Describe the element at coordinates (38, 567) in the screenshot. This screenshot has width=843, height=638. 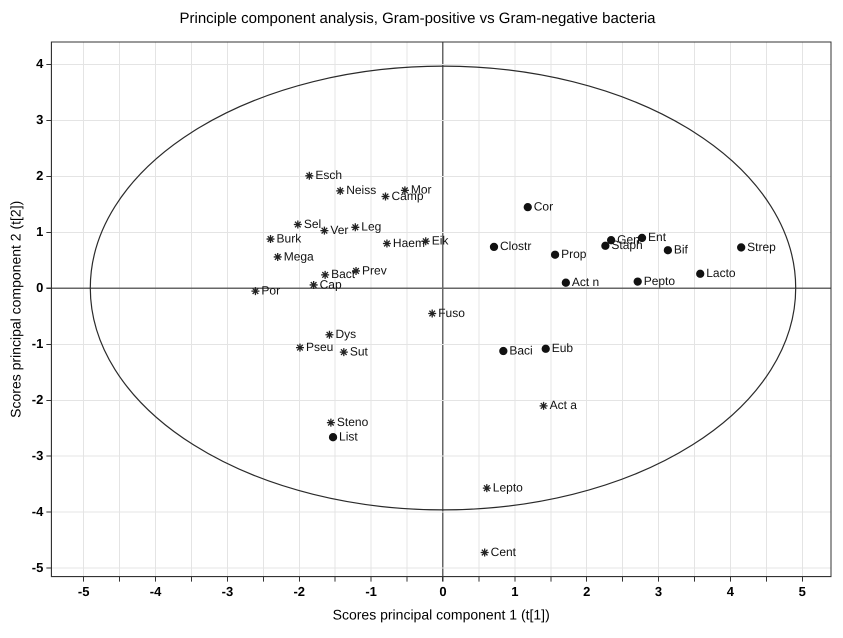
I see `y-tick-label: -5` at that location.